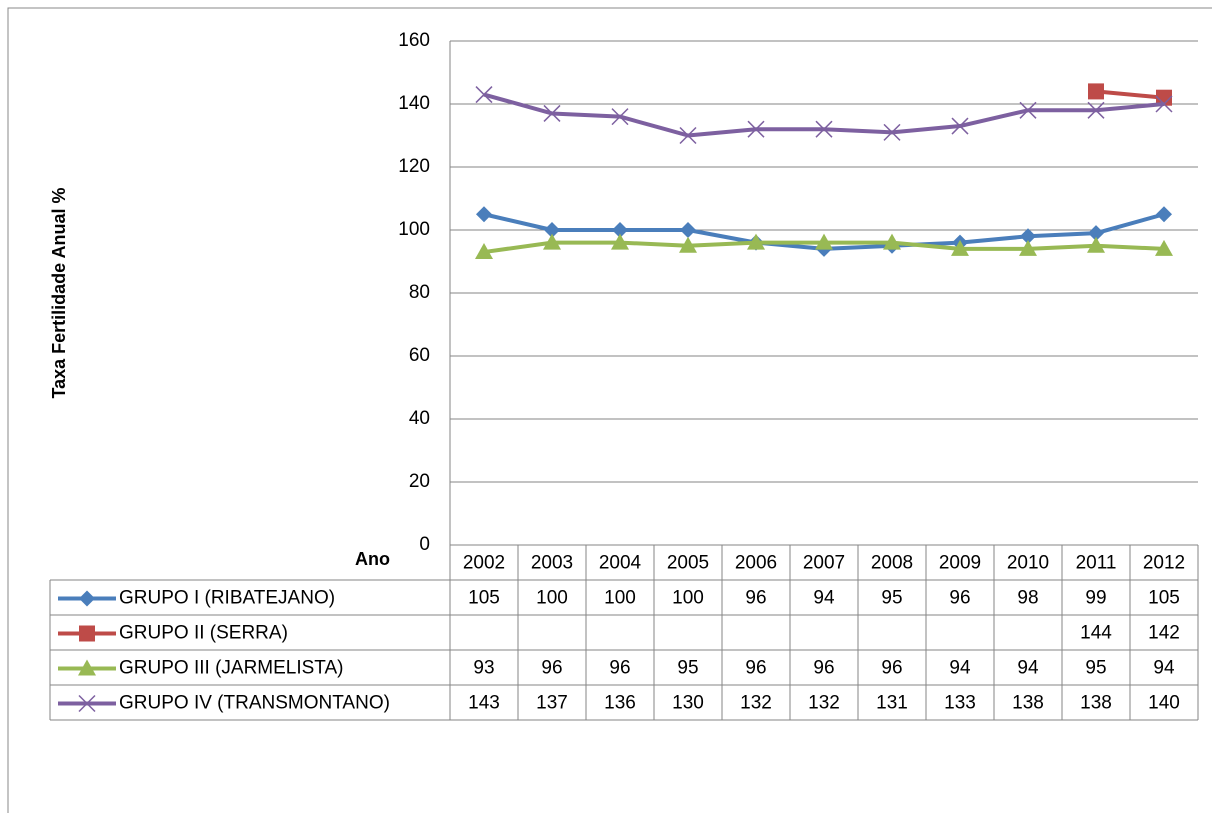  I want to click on y-tick-label: 40, so click(419, 418).